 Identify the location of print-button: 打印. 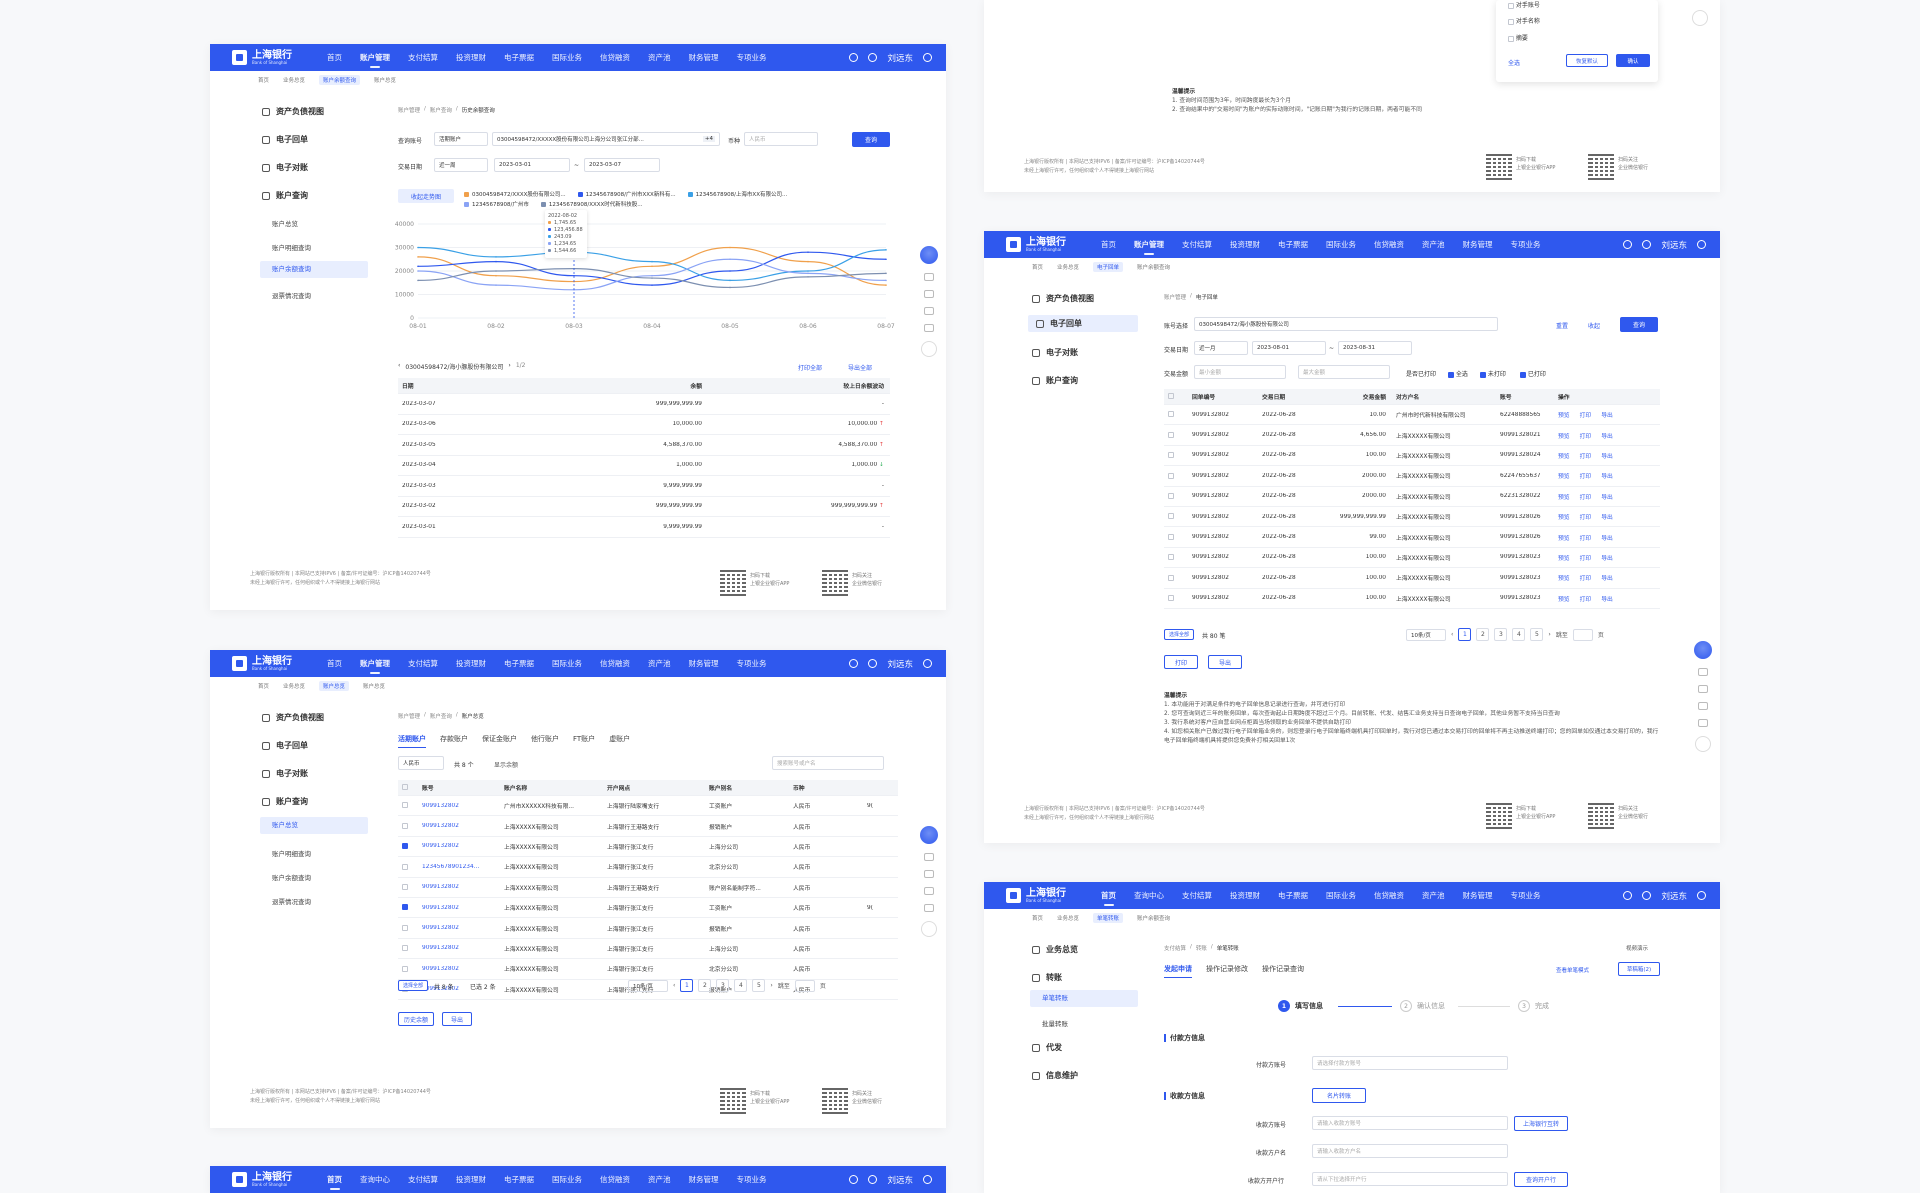
(1181, 662).